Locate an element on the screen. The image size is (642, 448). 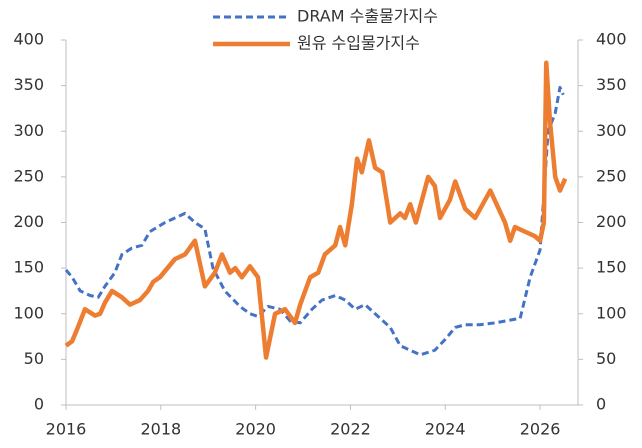
legend-label: 원유 수입물가지수 is located at coordinates (358, 43).